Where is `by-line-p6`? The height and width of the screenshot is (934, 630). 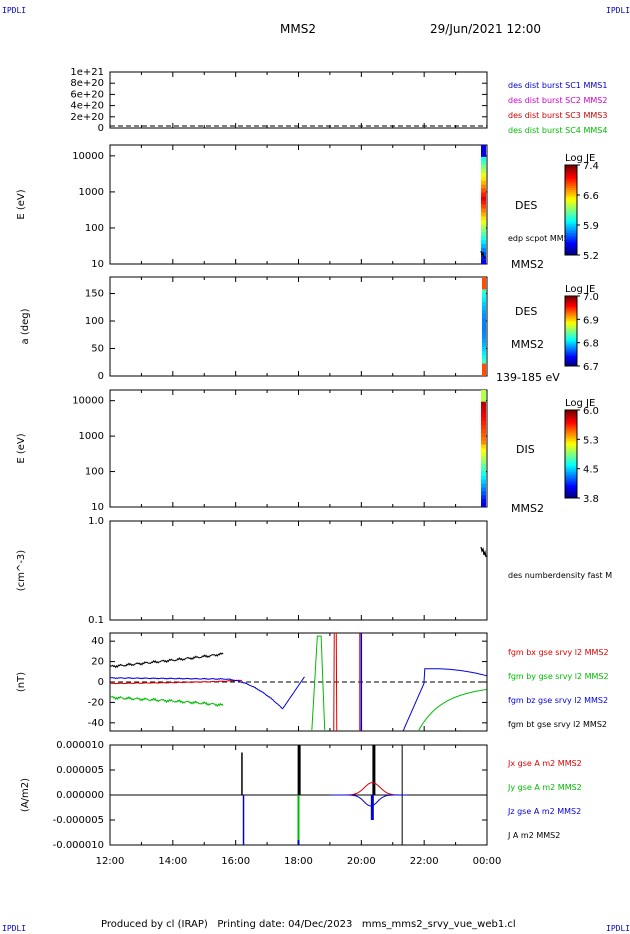 by-line-p6 is located at coordinates (452, 710).